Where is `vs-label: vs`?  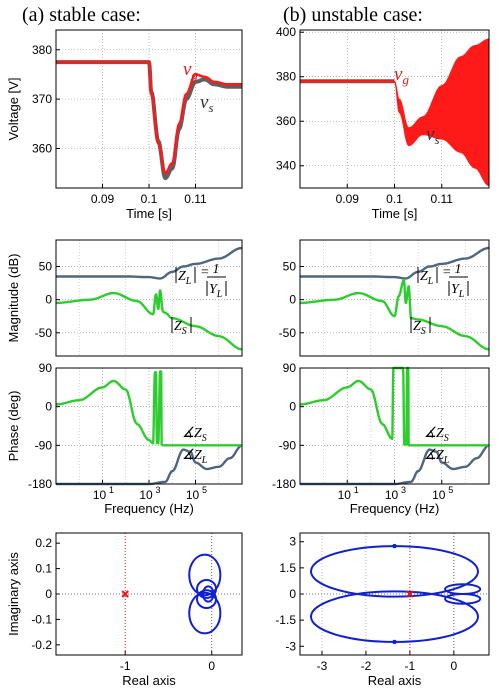 vs-label: vs is located at coordinates (207, 103).